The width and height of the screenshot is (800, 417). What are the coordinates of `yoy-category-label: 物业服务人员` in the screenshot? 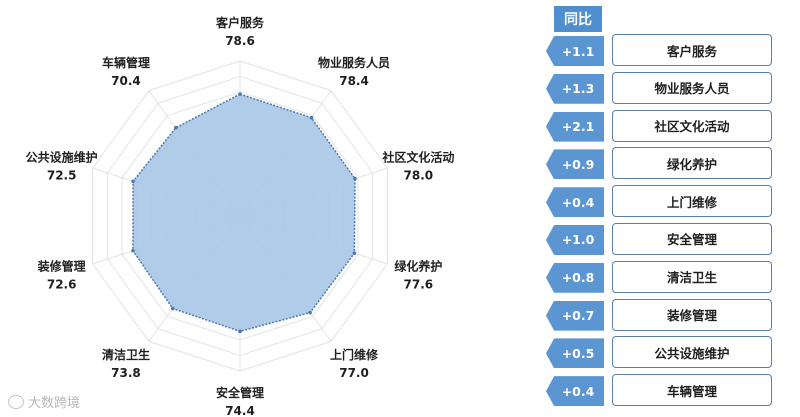 It's located at (692, 87).